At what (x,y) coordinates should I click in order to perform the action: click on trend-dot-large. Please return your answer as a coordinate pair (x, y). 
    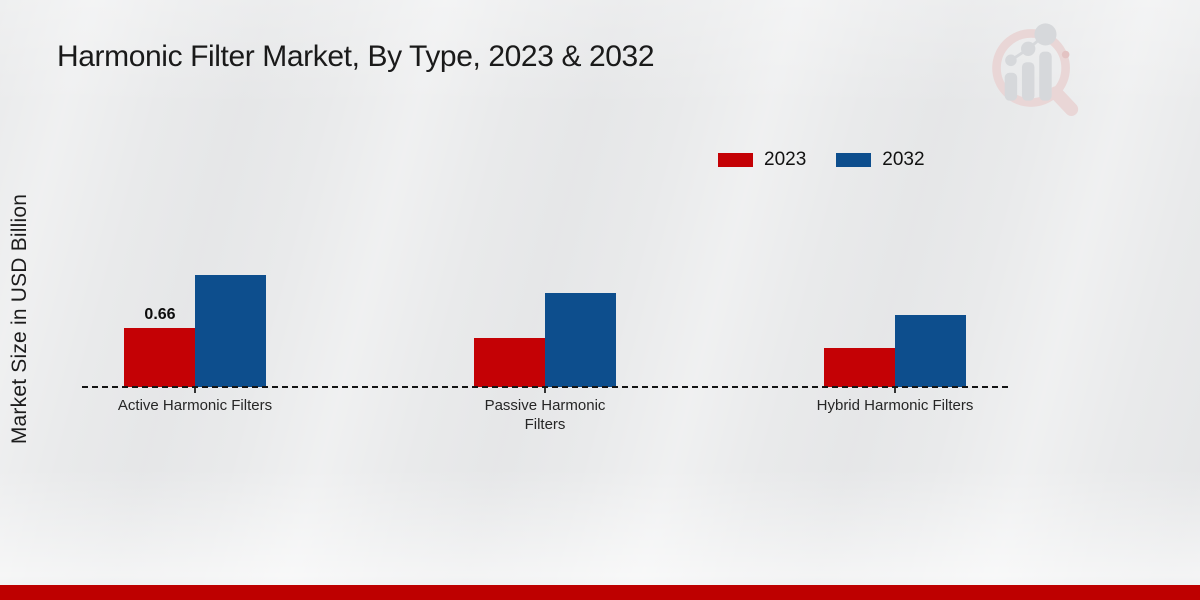
    Looking at the image, I should click on (1045, 34).